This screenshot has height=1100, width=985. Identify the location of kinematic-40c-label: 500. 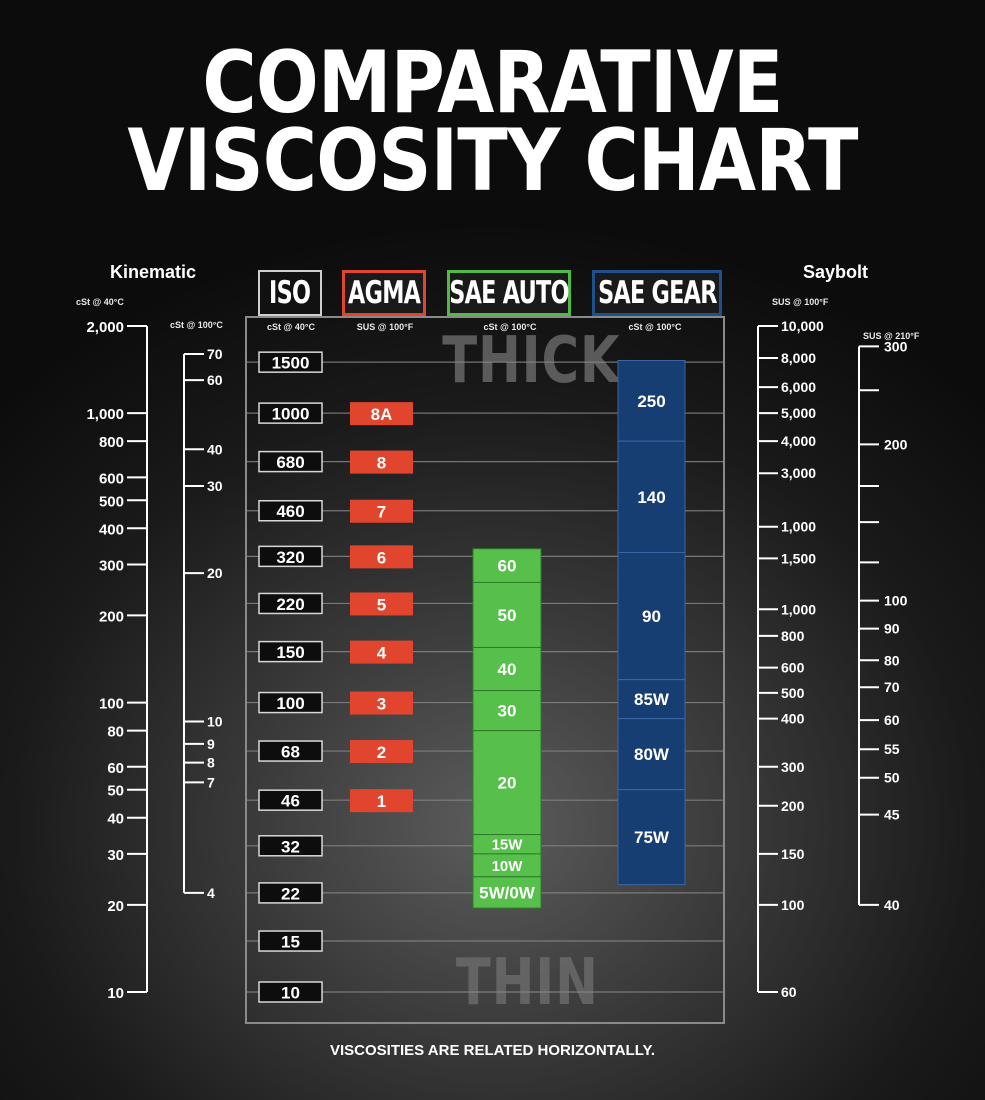
(111, 501).